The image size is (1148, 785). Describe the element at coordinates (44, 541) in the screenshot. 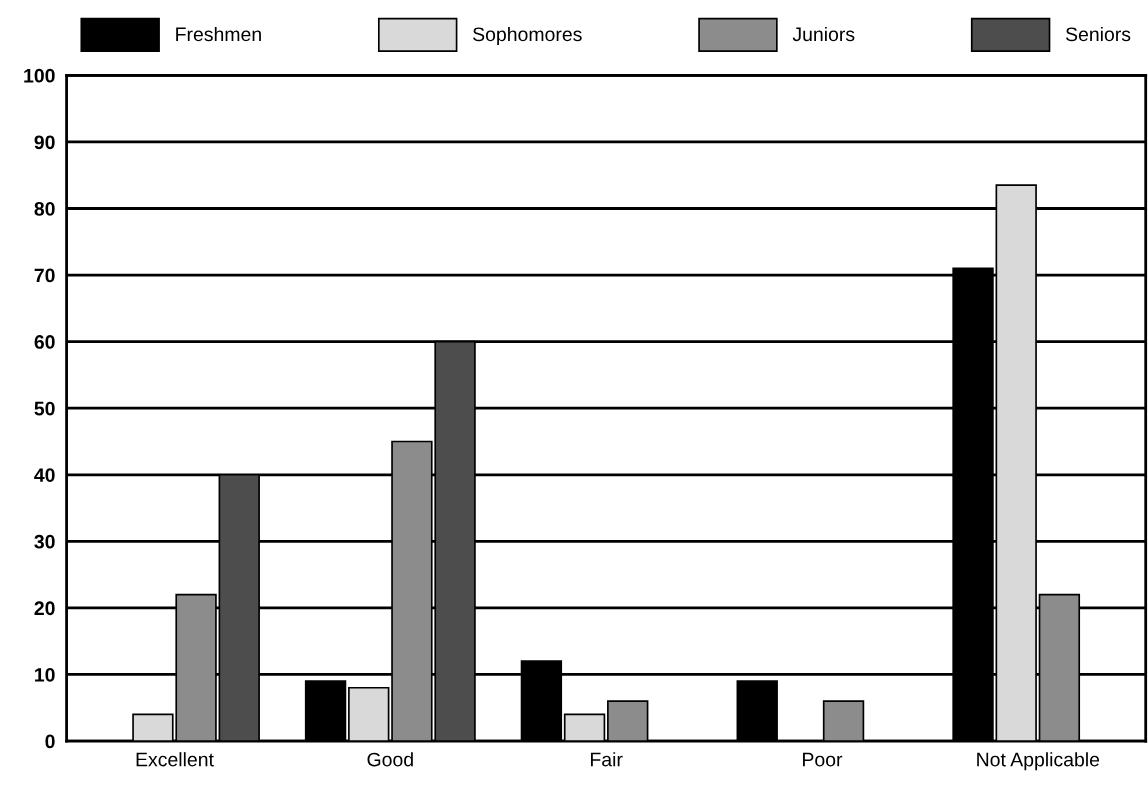

I see `y-tick-label: 30` at that location.